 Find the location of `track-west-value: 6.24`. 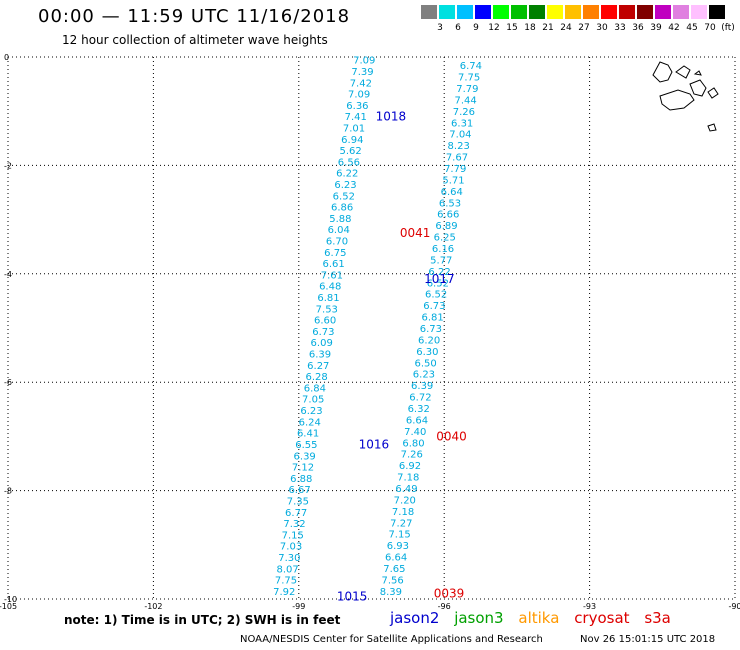

track-west-value: 6.24 is located at coordinates (310, 422).